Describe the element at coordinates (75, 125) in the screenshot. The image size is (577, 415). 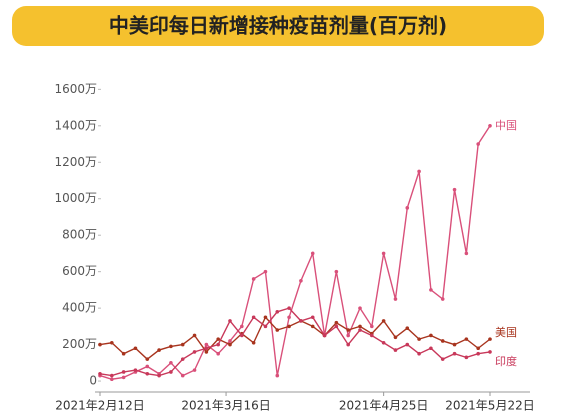
I see `y-tick-label: 1400万` at that location.